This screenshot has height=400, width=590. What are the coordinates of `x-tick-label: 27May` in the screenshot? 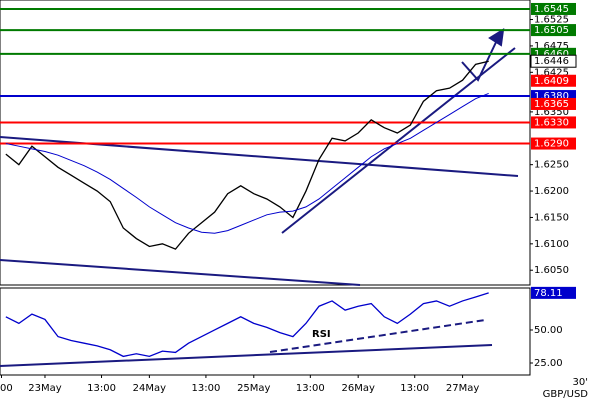 It's located at (462, 388).